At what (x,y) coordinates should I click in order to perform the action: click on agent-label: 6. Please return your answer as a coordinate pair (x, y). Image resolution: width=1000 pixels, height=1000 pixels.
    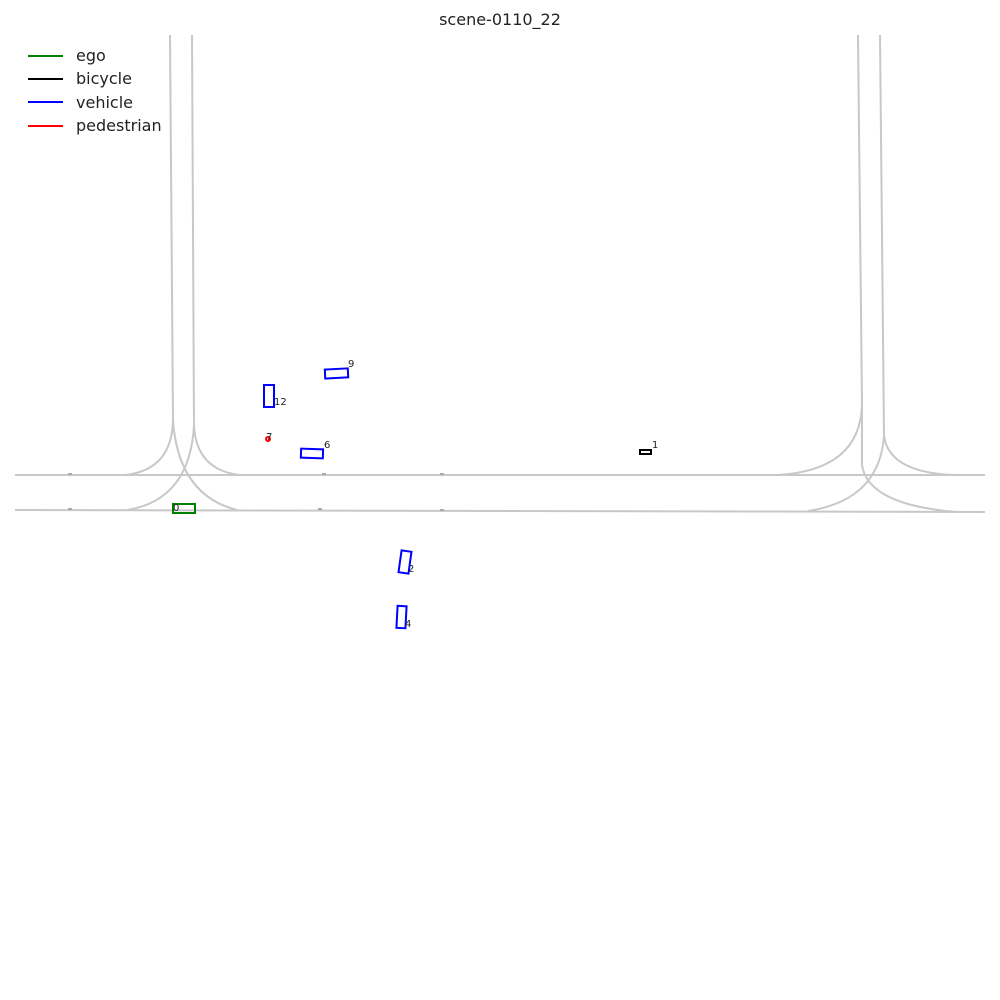
    Looking at the image, I should click on (327, 445).